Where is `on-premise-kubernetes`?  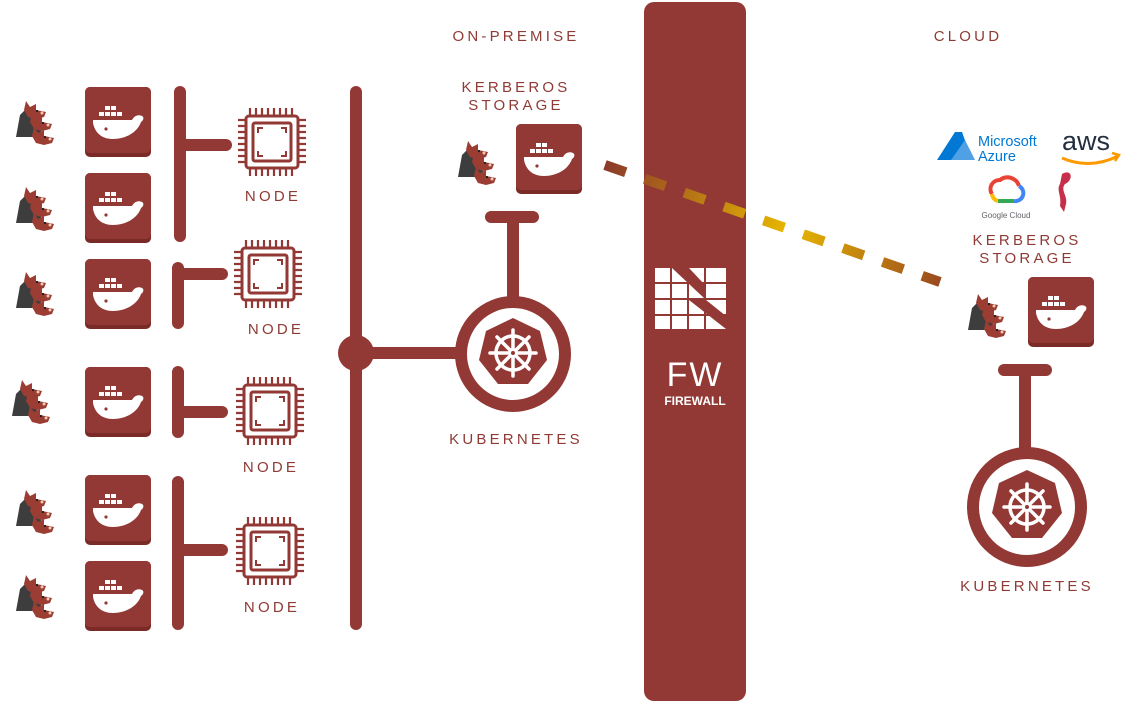
on-premise-kubernetes is located at coordinates (513, 311).